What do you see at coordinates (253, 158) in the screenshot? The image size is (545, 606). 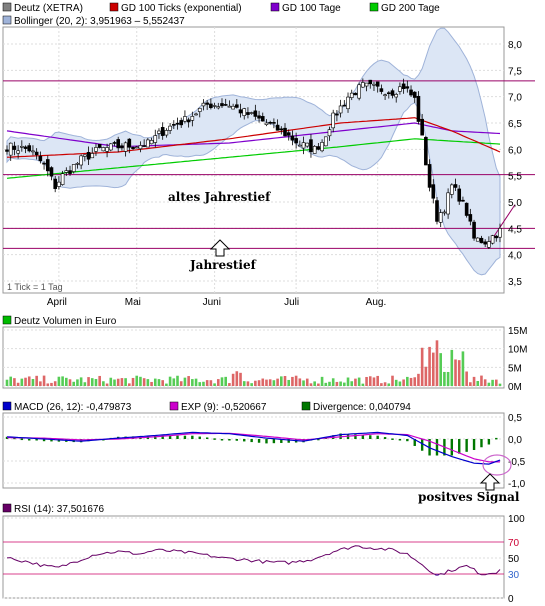 I see `gd200-line` at bounding box center [253, 158].